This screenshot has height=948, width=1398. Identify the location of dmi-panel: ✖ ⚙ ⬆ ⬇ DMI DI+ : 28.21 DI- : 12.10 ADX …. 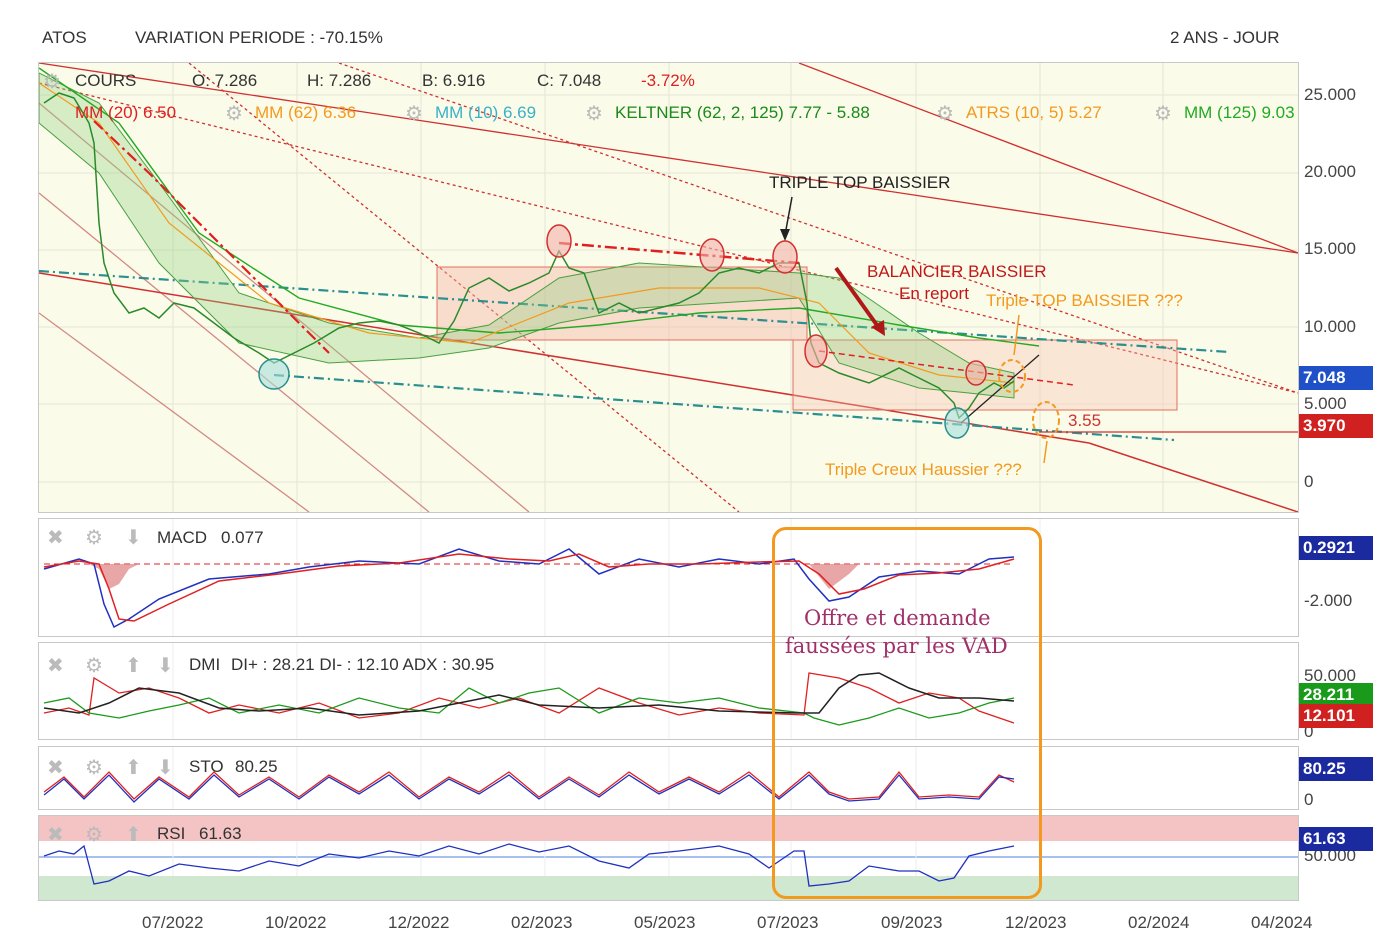
(668, 691).